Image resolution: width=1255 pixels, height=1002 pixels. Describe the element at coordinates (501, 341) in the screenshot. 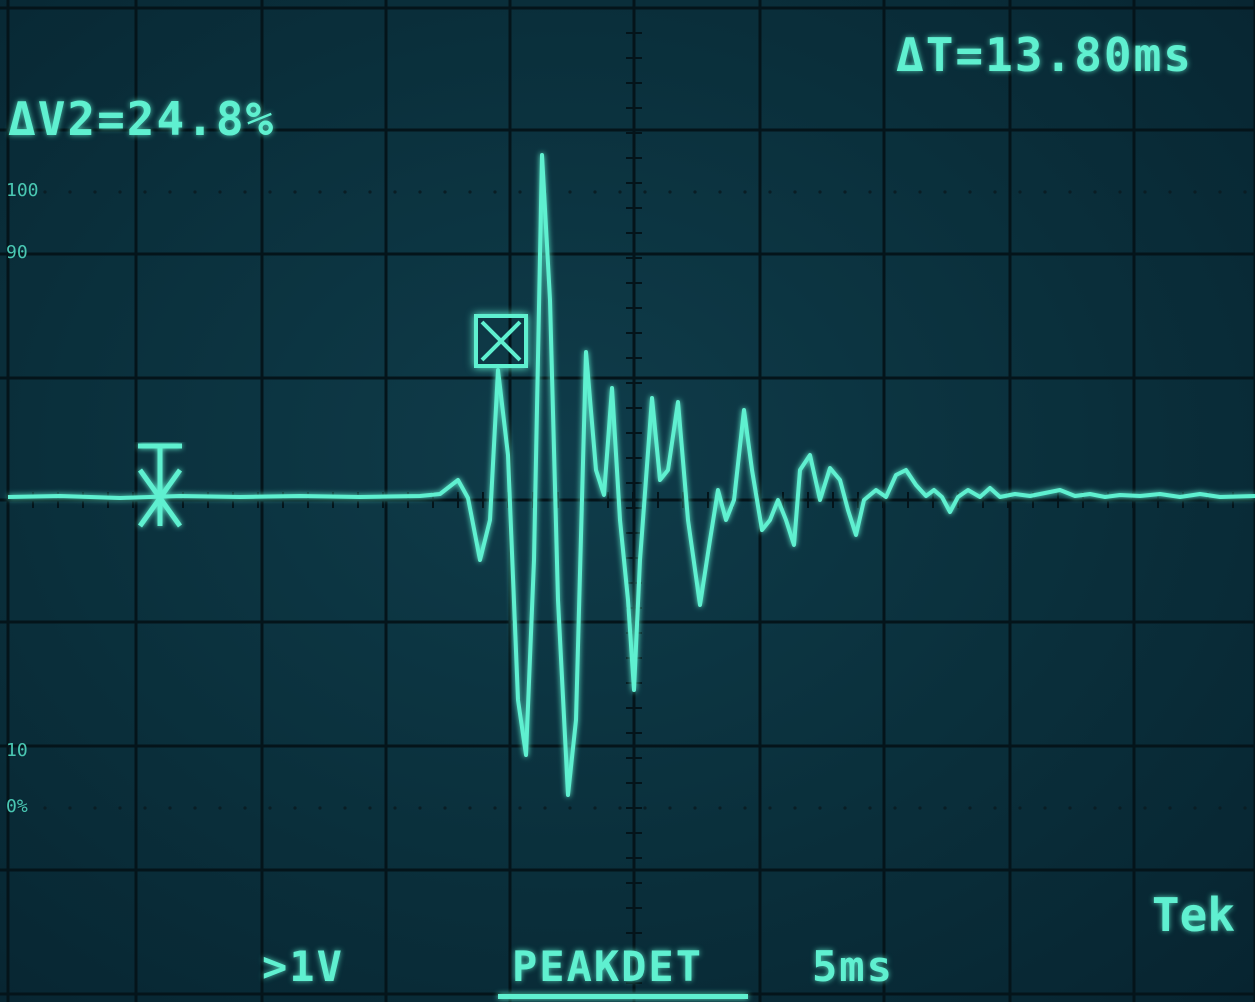

I see `cursor-box-icon` at that location.